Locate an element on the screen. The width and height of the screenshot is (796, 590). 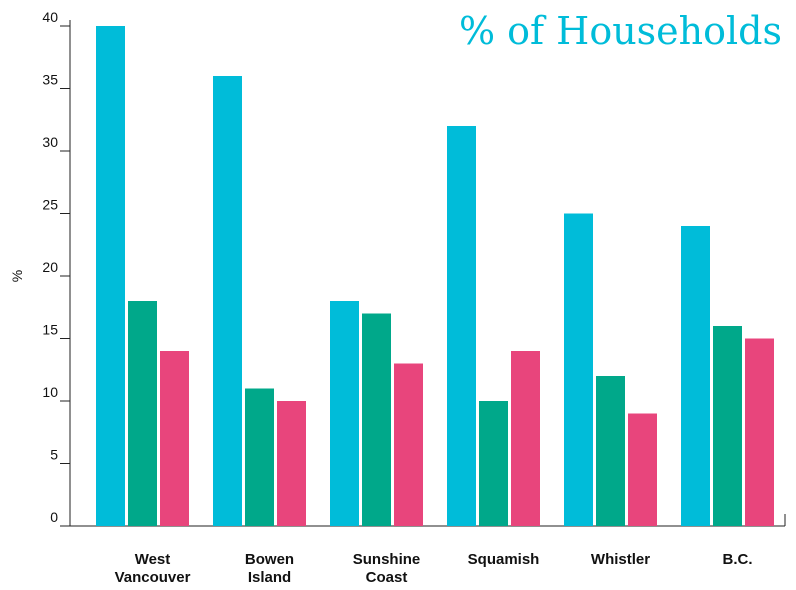
x-tick-label: B.C. is located at coordinates (738, 559).